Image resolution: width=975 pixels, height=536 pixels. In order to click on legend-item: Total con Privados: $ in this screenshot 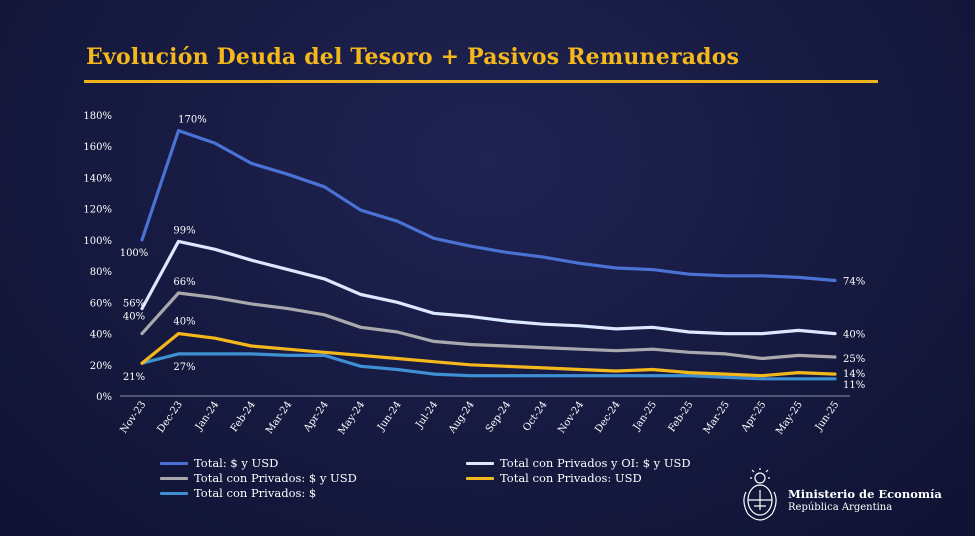, I will do `click(238, 493)`.